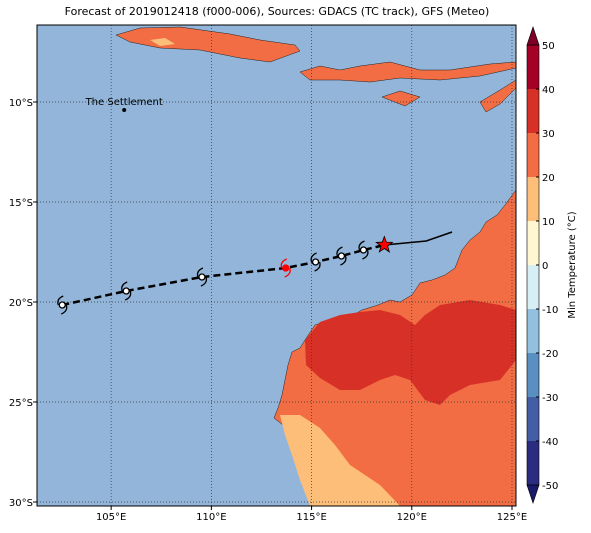 Image resolution: width=591 pixels, height=533 pixels. Describe the element at coordinates (21, 403) in the screenshot. I see `lat-label: 25°S` at that location.